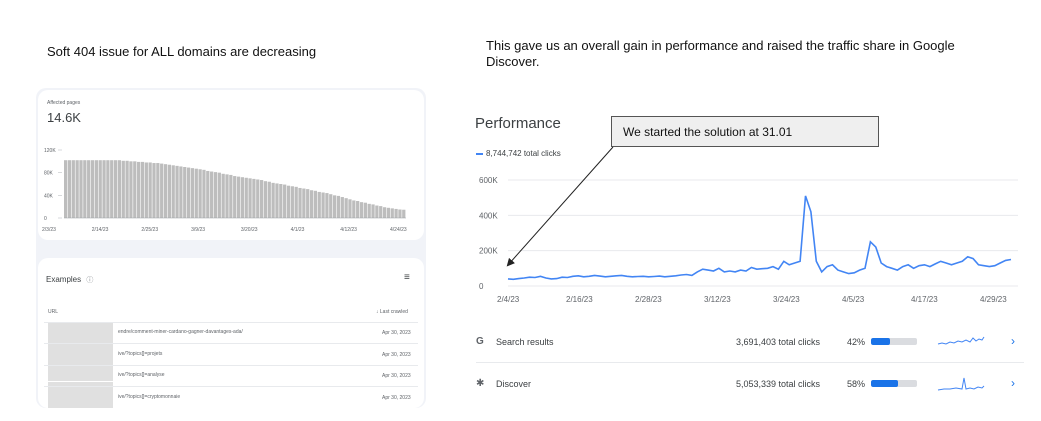 The image size is (1041, 421). Describe the element at coordinates (924, 299) in the screenshot. I see `x-tick-label: 4/17/23` at that location.